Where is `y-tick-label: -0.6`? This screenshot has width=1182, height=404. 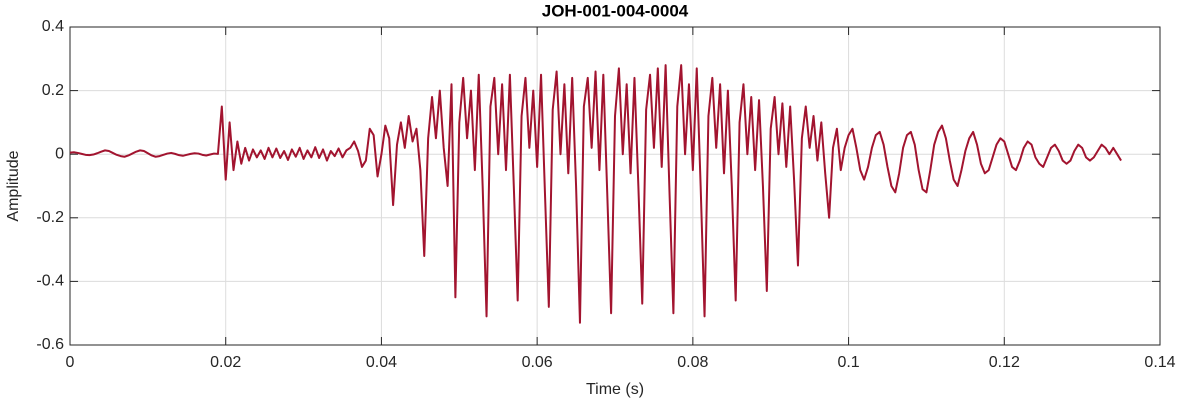 y-tick-label: -0.6 is located at coordinates (50, 344).